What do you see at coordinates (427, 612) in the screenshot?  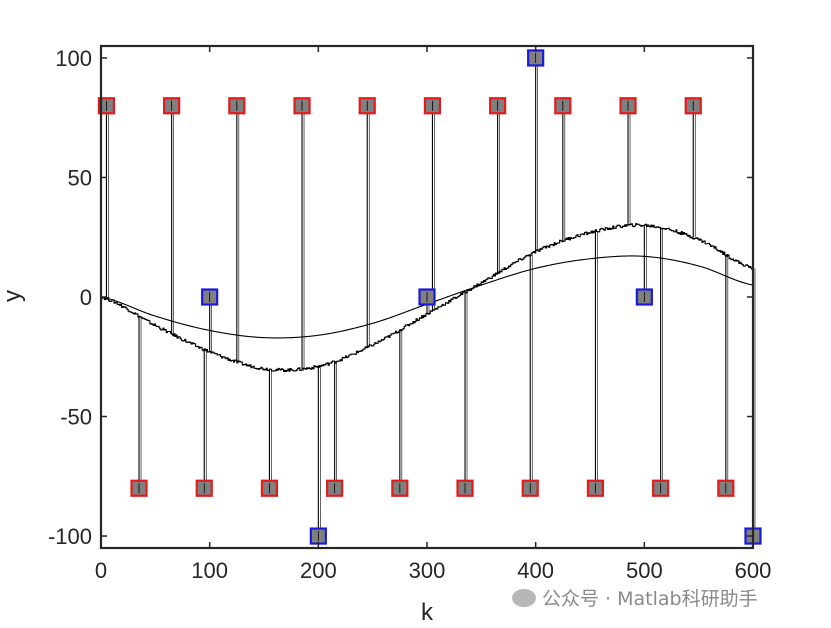 I see `x-axis-label: k` at bounding box center [427, 612].